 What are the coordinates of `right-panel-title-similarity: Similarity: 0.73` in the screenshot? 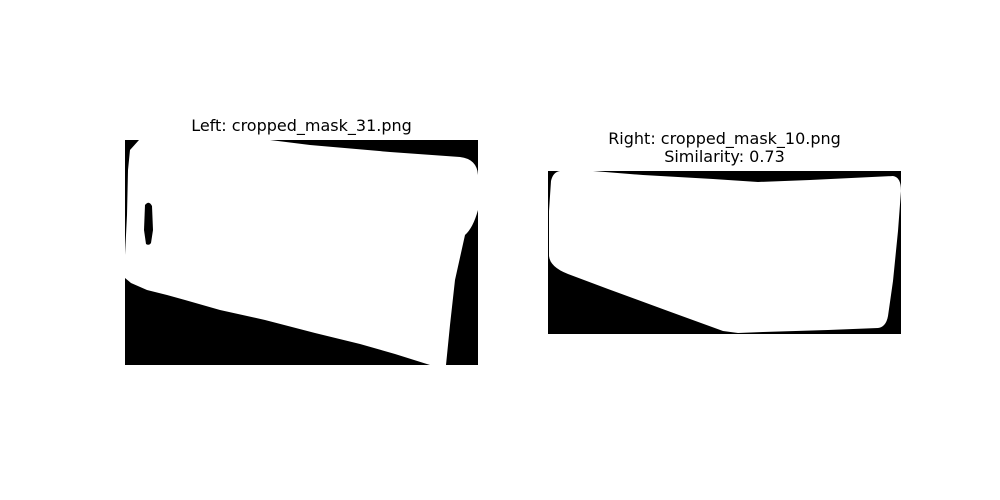 It's located at (724, 156).